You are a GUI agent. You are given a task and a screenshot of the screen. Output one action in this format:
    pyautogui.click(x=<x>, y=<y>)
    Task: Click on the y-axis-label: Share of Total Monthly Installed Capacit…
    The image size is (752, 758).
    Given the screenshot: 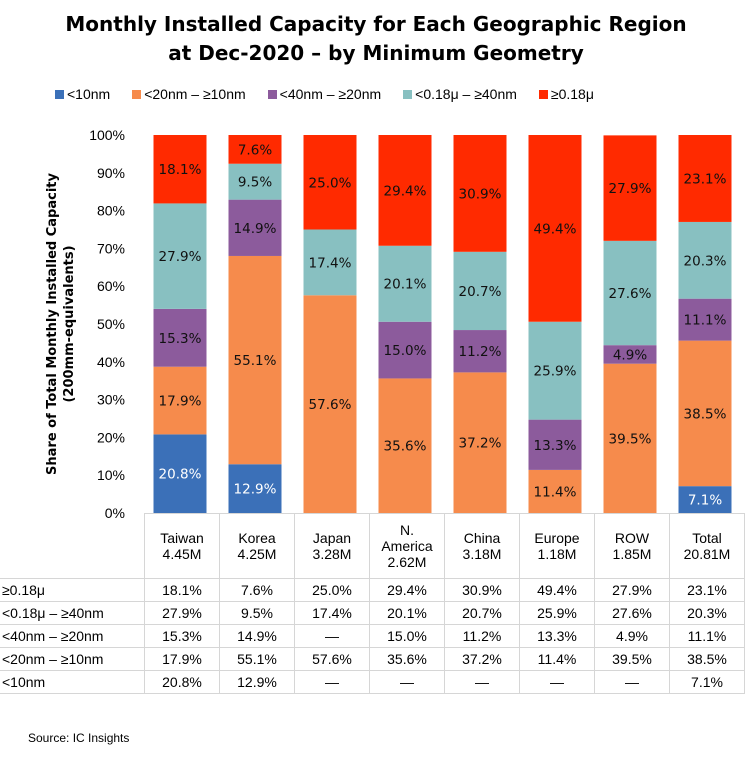 What is the action you would take?
    pyautogui.click(x=61, y=323)
    